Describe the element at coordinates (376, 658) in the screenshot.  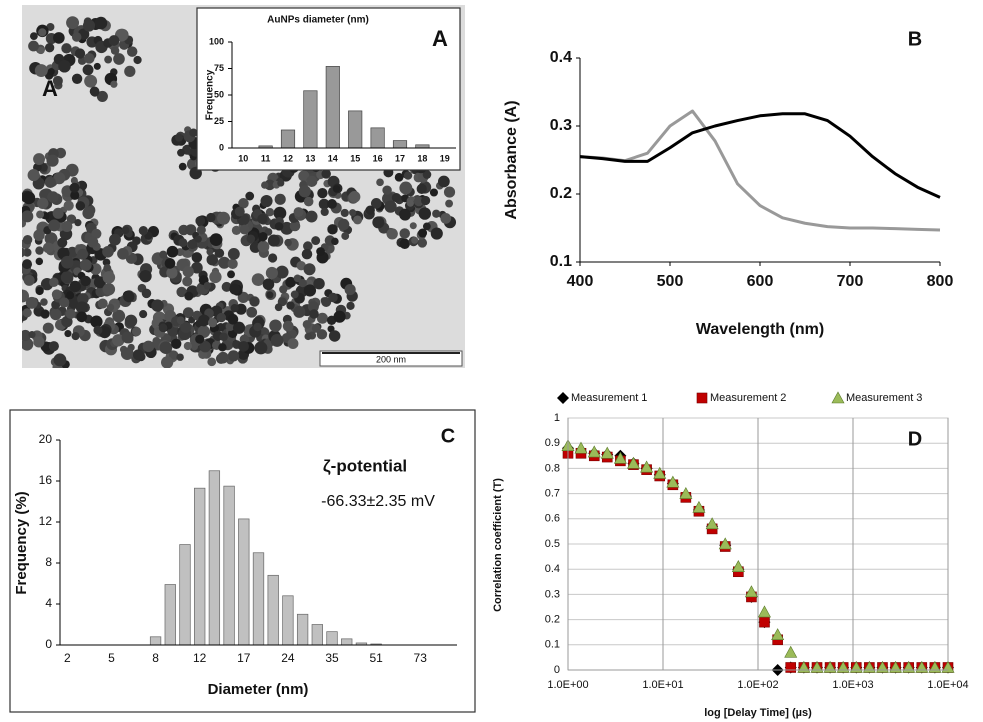
I see `x-tick-label: 51` at that location.